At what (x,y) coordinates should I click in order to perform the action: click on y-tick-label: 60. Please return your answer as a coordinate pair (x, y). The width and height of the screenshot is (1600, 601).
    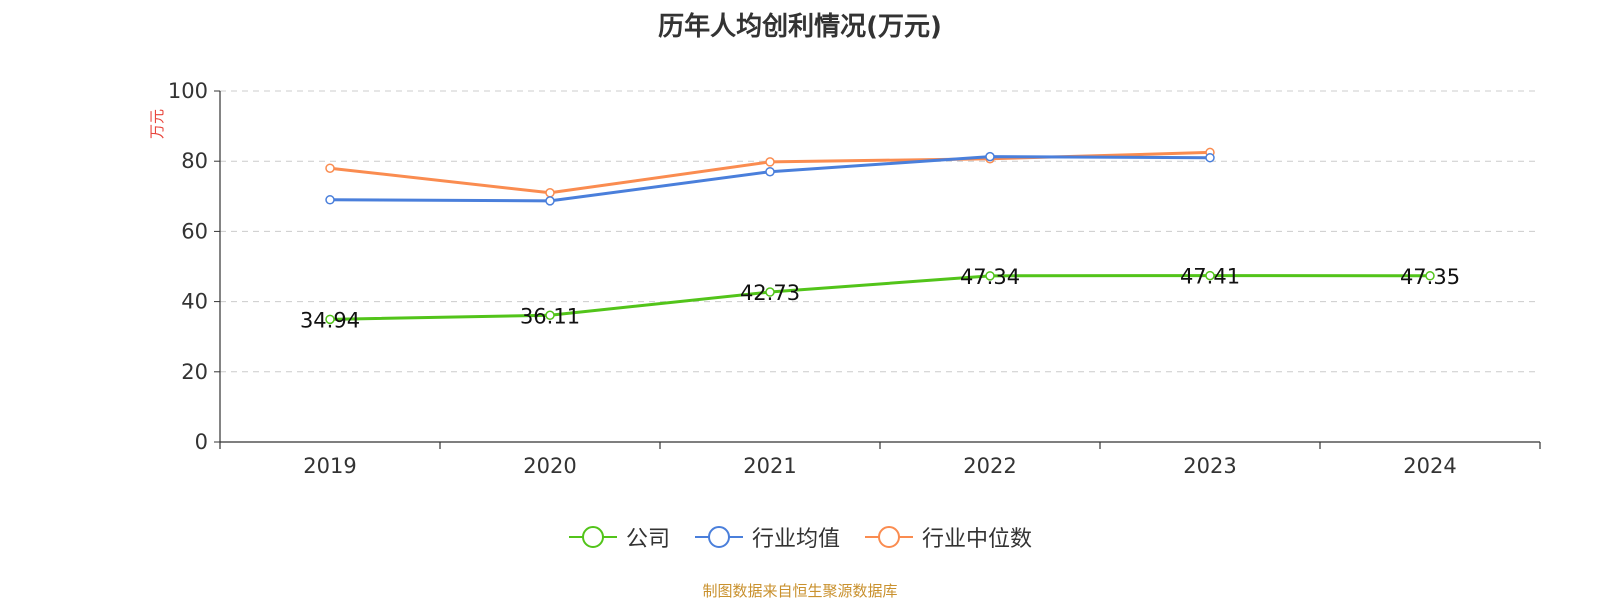
    Looking at the image, I should click on (194, 231).